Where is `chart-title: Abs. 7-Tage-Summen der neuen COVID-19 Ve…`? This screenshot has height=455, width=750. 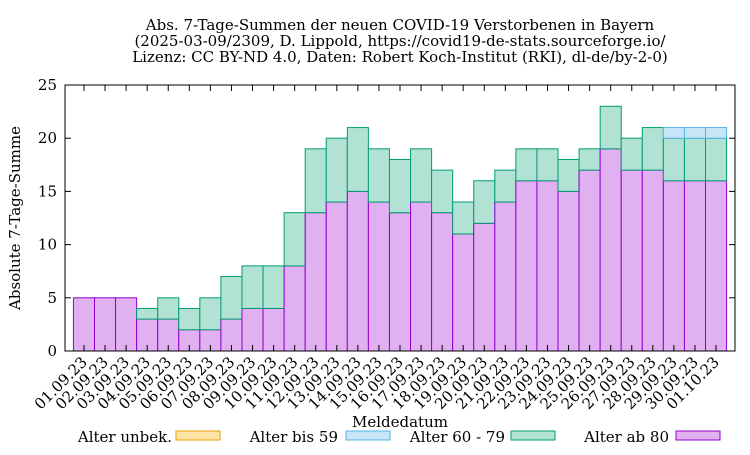 chart-title: Abs. 7-Tage-Summen der neuen COVID-19 Ve… is located at coordinates (400, 41).